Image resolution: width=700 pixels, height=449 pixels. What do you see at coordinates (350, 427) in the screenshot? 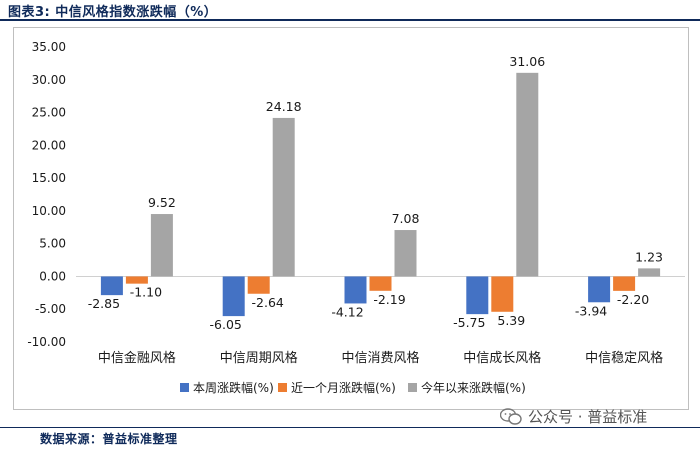
I see `footer-rule` at bounding box center [350, 427].